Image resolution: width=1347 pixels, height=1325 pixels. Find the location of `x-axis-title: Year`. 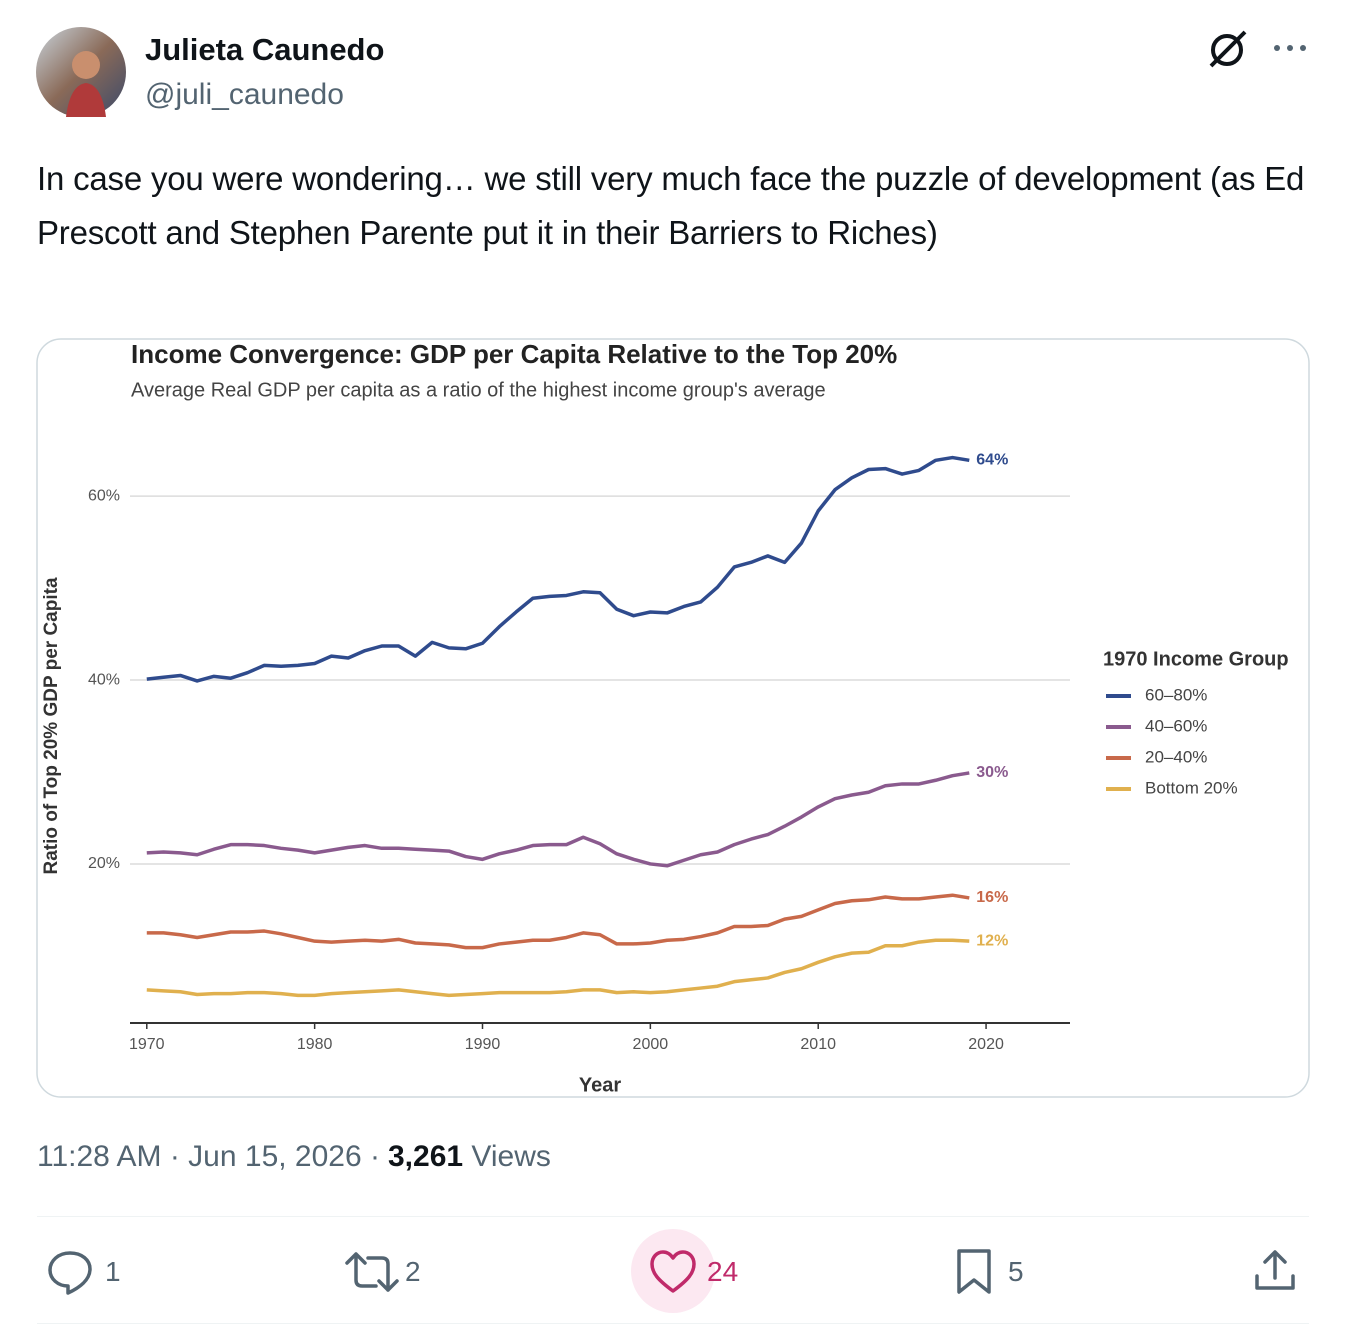

x-axis-title: Year is located at coordinates (600, 1085).